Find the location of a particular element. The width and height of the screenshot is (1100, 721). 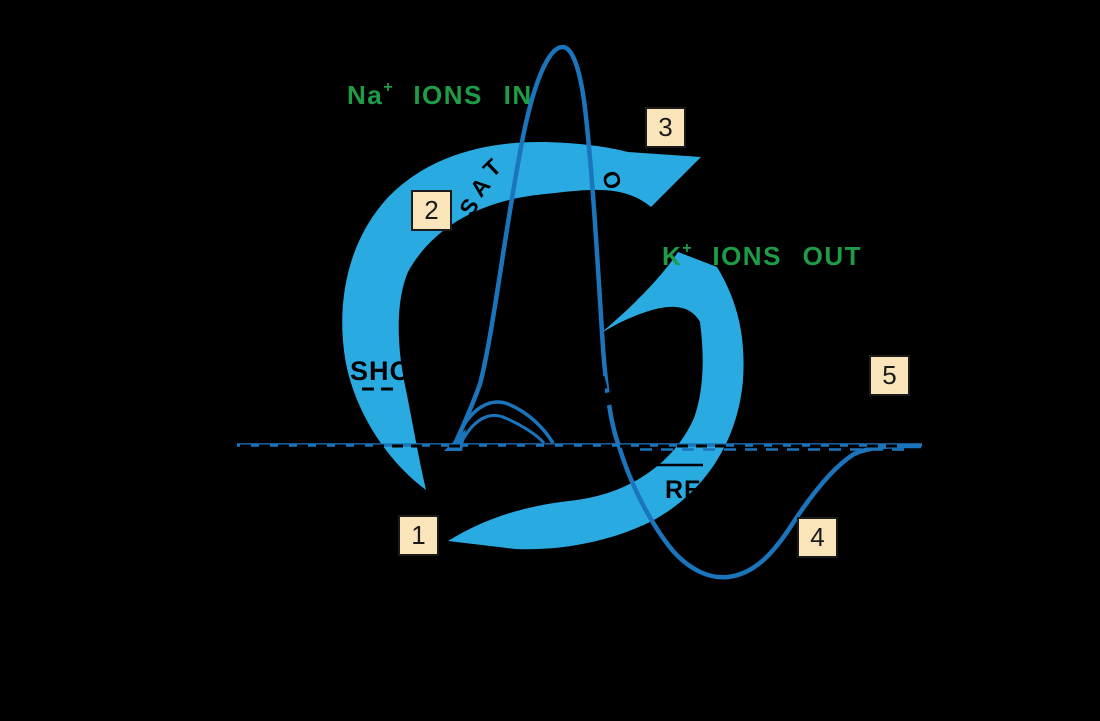

stimulus-arcs-inner is located at coordinates (502, 429).